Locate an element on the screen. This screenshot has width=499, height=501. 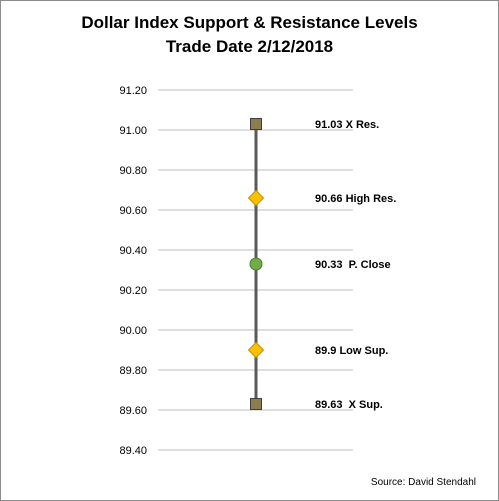
data-label: 89.63 X Sup. is located at coordinates (349, 405).